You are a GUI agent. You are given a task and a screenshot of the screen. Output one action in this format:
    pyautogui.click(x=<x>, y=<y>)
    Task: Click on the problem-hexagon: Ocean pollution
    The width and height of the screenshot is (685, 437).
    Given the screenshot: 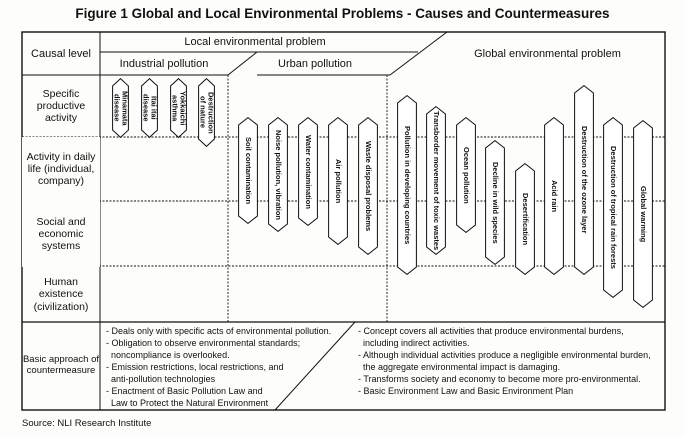 What is the action you would take?
    pyautogui.click(x=466, y=175)
    